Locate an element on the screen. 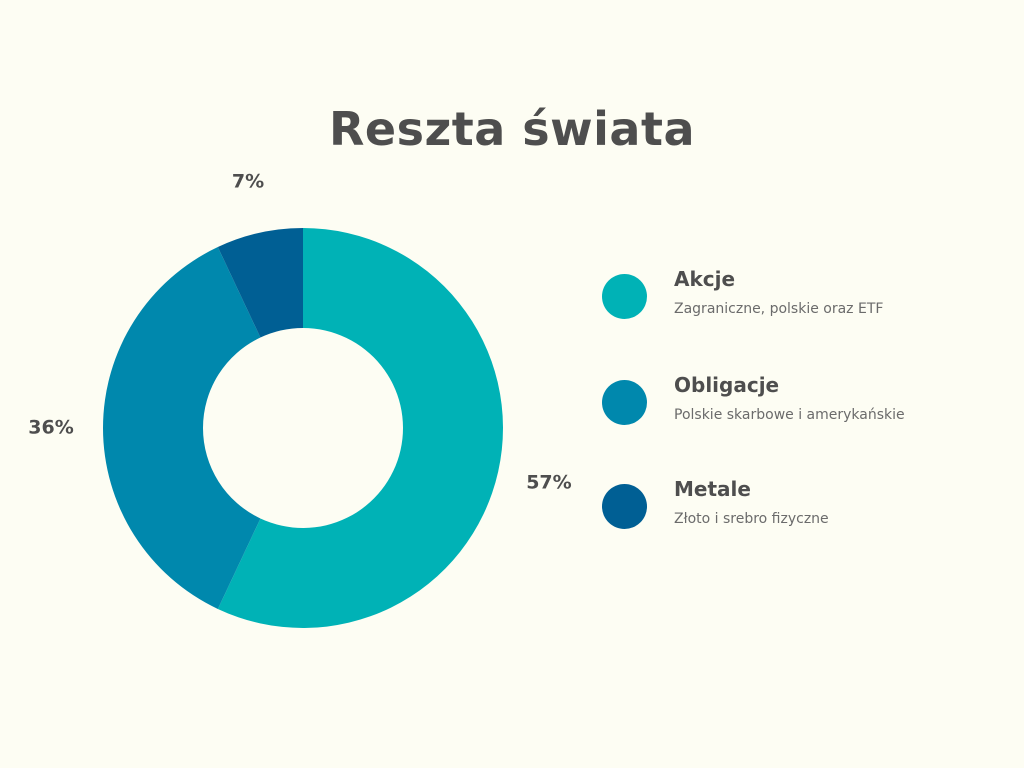 Image resolution: width=1024 pixels, height=768 pixels. slice-label-metale: 7% is located at coordinates (248, 182).